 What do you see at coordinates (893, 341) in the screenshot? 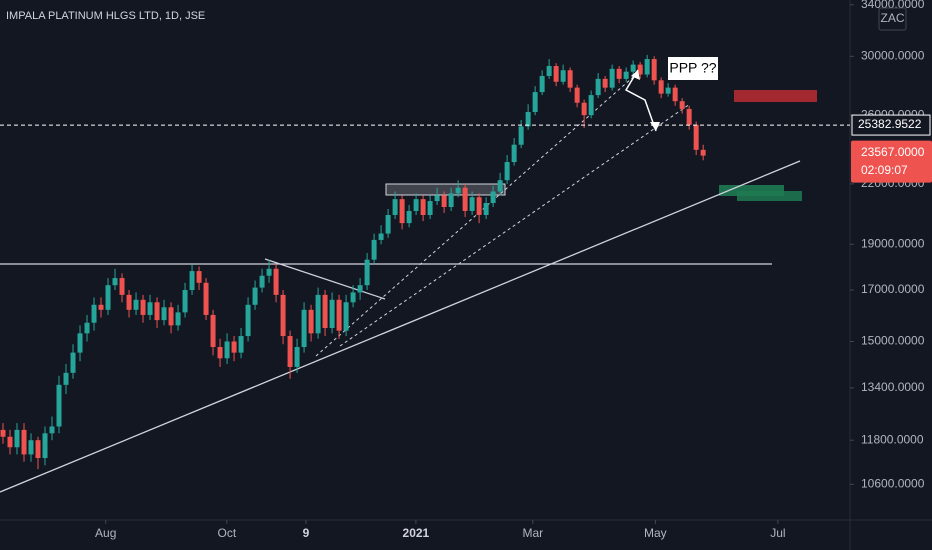
I see `y-tick-label: 15000.0000` at bounding box center [893, 341].